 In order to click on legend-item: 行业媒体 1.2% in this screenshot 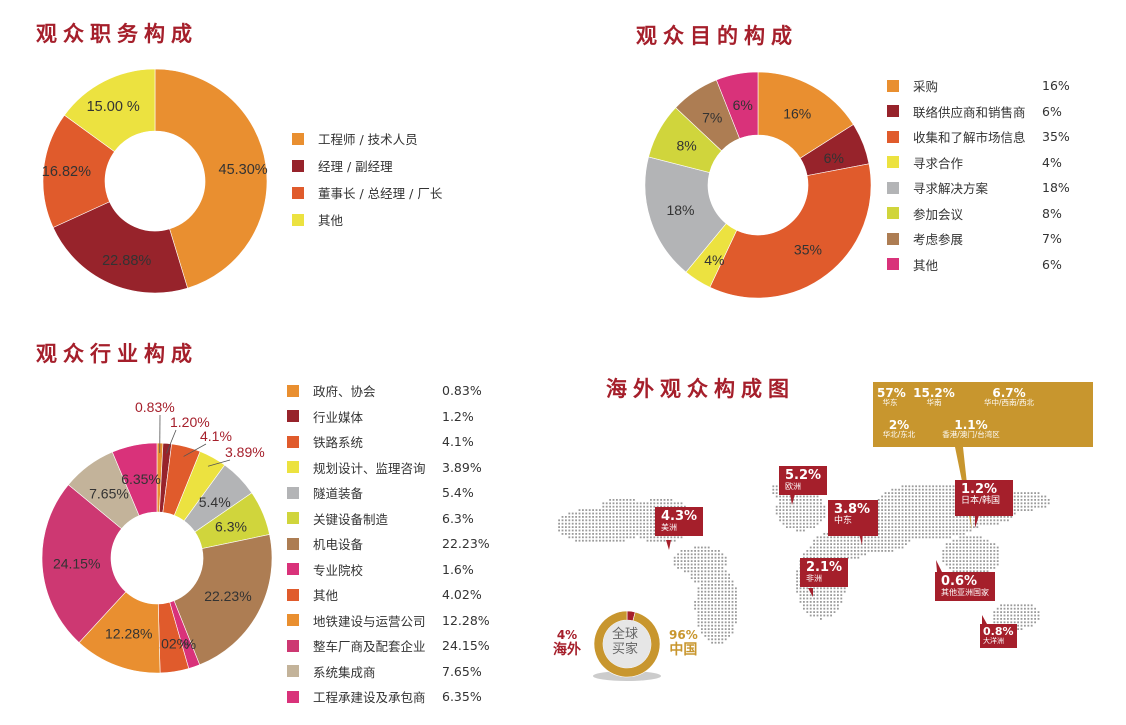, I will do `click(387, 417)`.